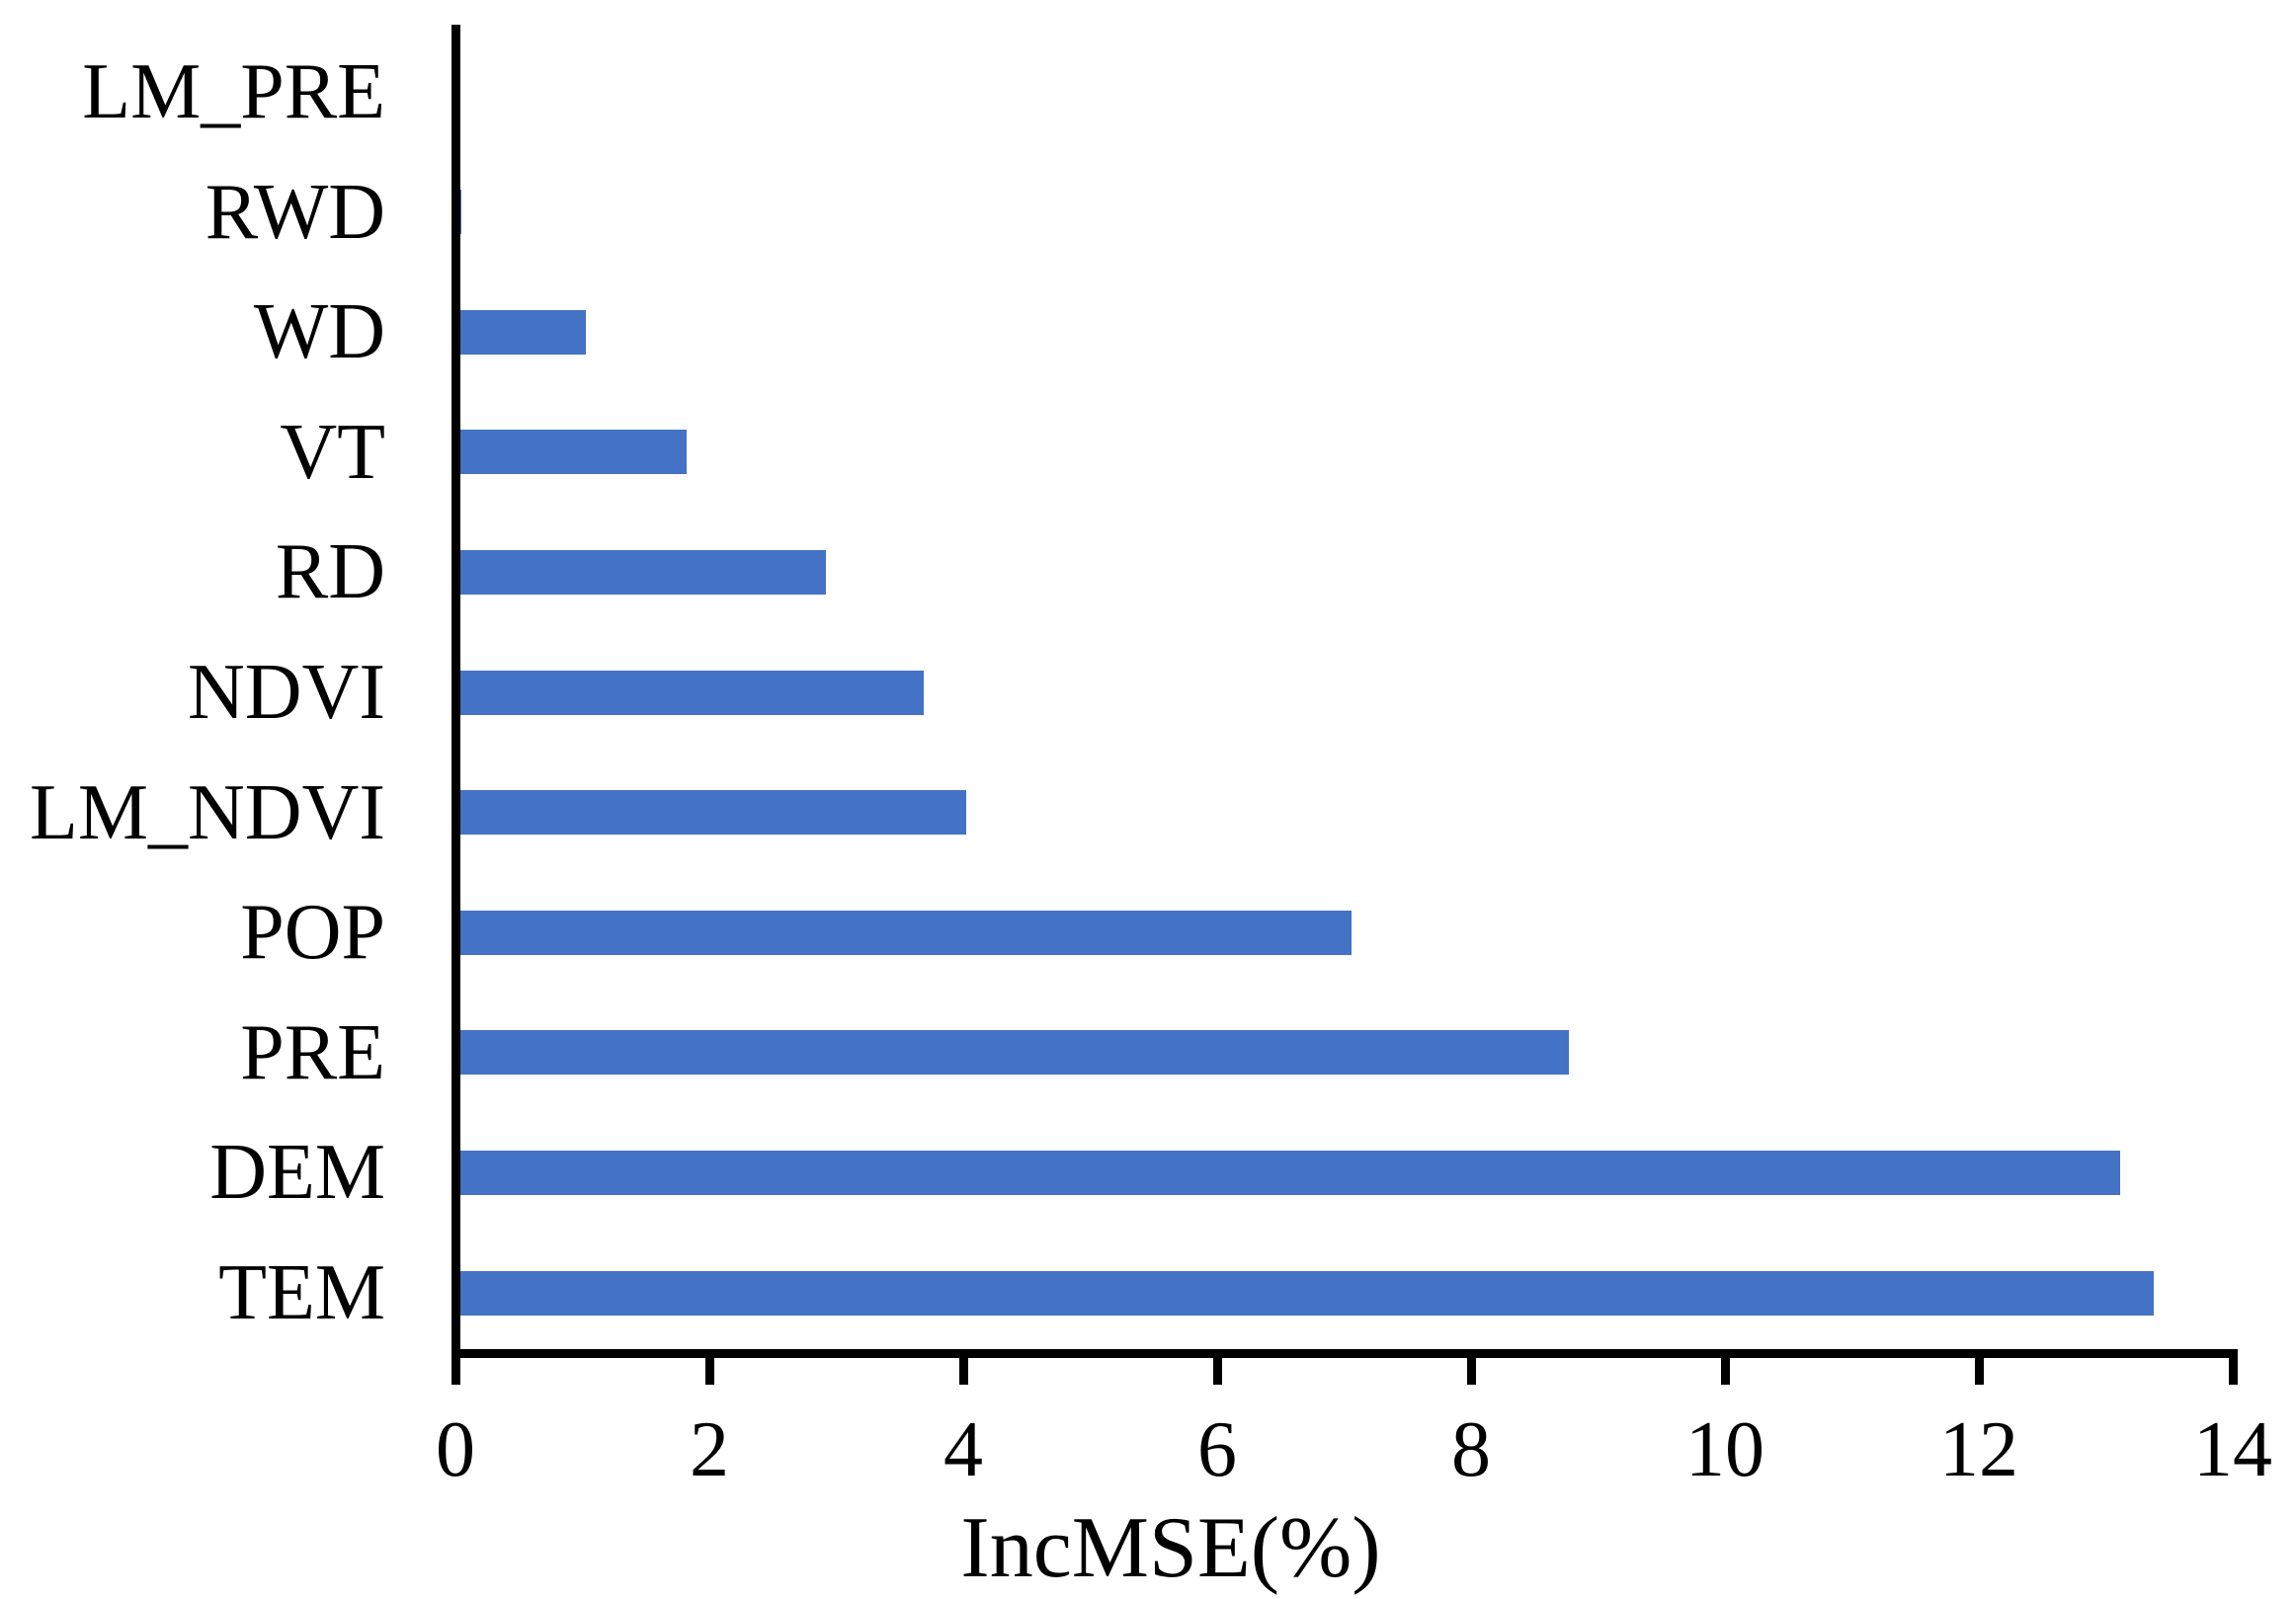 The height and width of the screenshot is (1599, 2296). I want to click on bar-DEM, so click(1287, 1172).